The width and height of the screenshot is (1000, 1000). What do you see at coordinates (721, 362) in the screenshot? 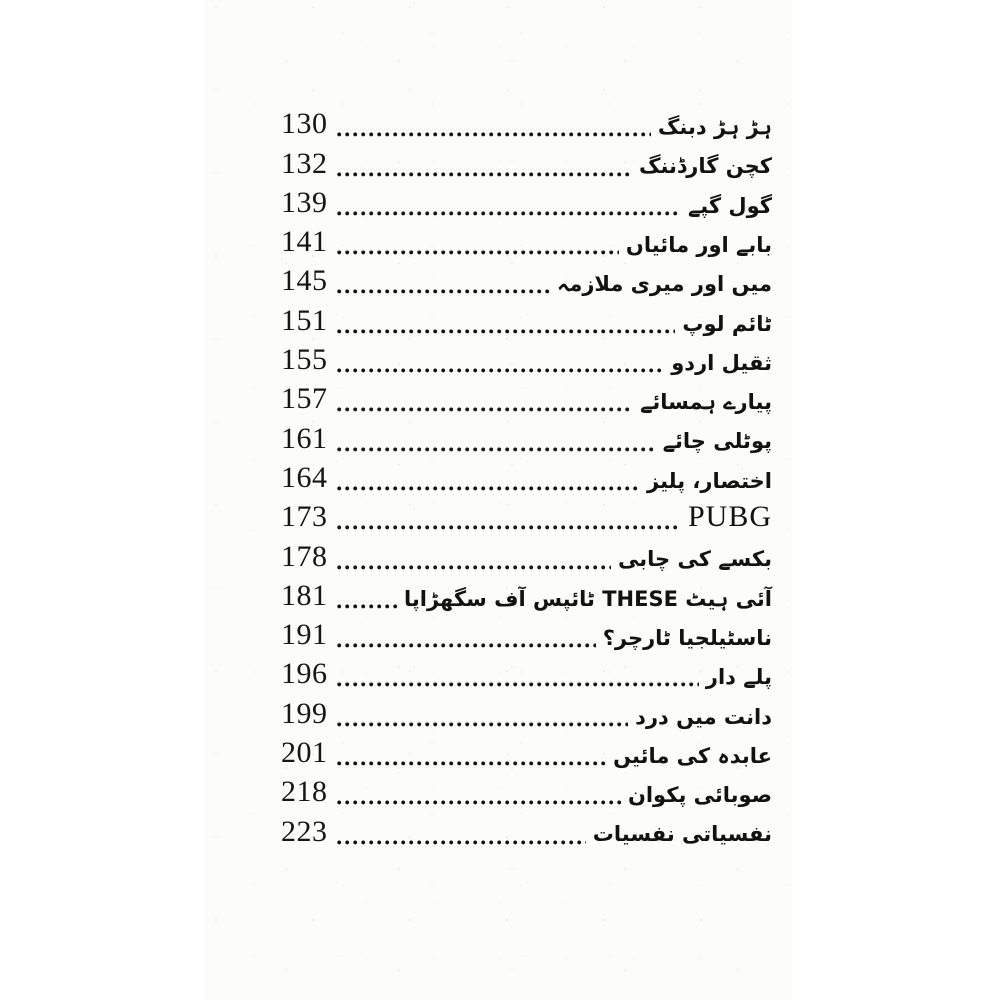
I see `chapter-title: ثقیل اردو` at bounding box center [721, 362].